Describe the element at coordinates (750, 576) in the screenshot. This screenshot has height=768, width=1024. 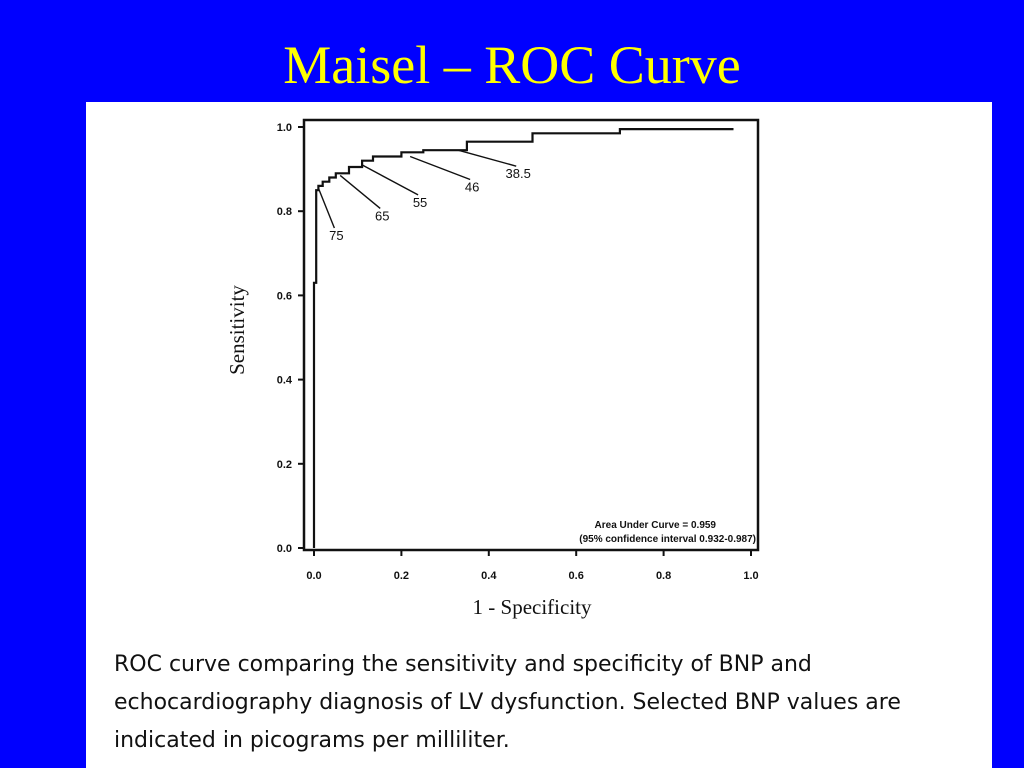
I see `x-tick-label: 1.0` at that location.